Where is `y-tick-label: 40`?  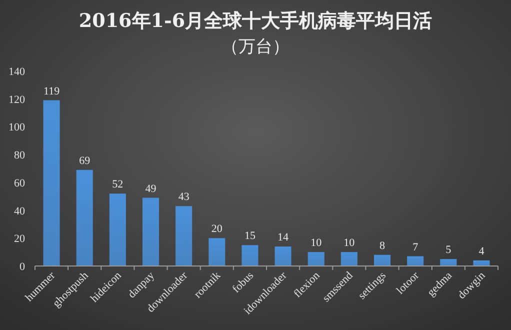
y-tick-label: 40 is located at coordinates (20, 211).